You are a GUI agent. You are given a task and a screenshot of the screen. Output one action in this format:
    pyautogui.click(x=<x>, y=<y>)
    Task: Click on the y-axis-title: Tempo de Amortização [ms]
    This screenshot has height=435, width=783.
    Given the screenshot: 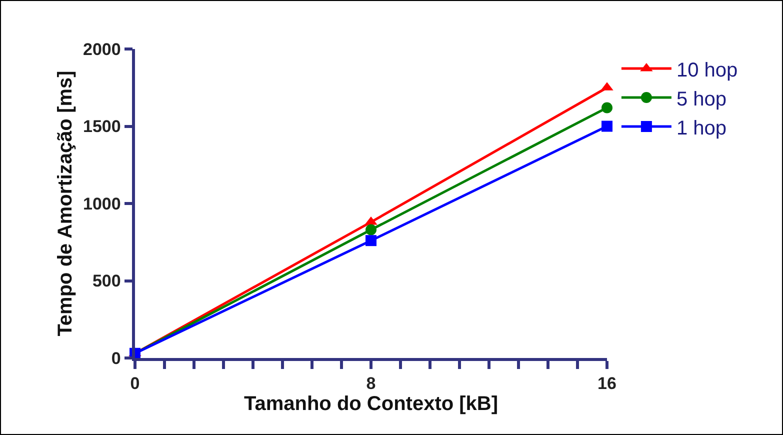 What is the action you would take?
    pyautogui.click(x=65, y=203)
    